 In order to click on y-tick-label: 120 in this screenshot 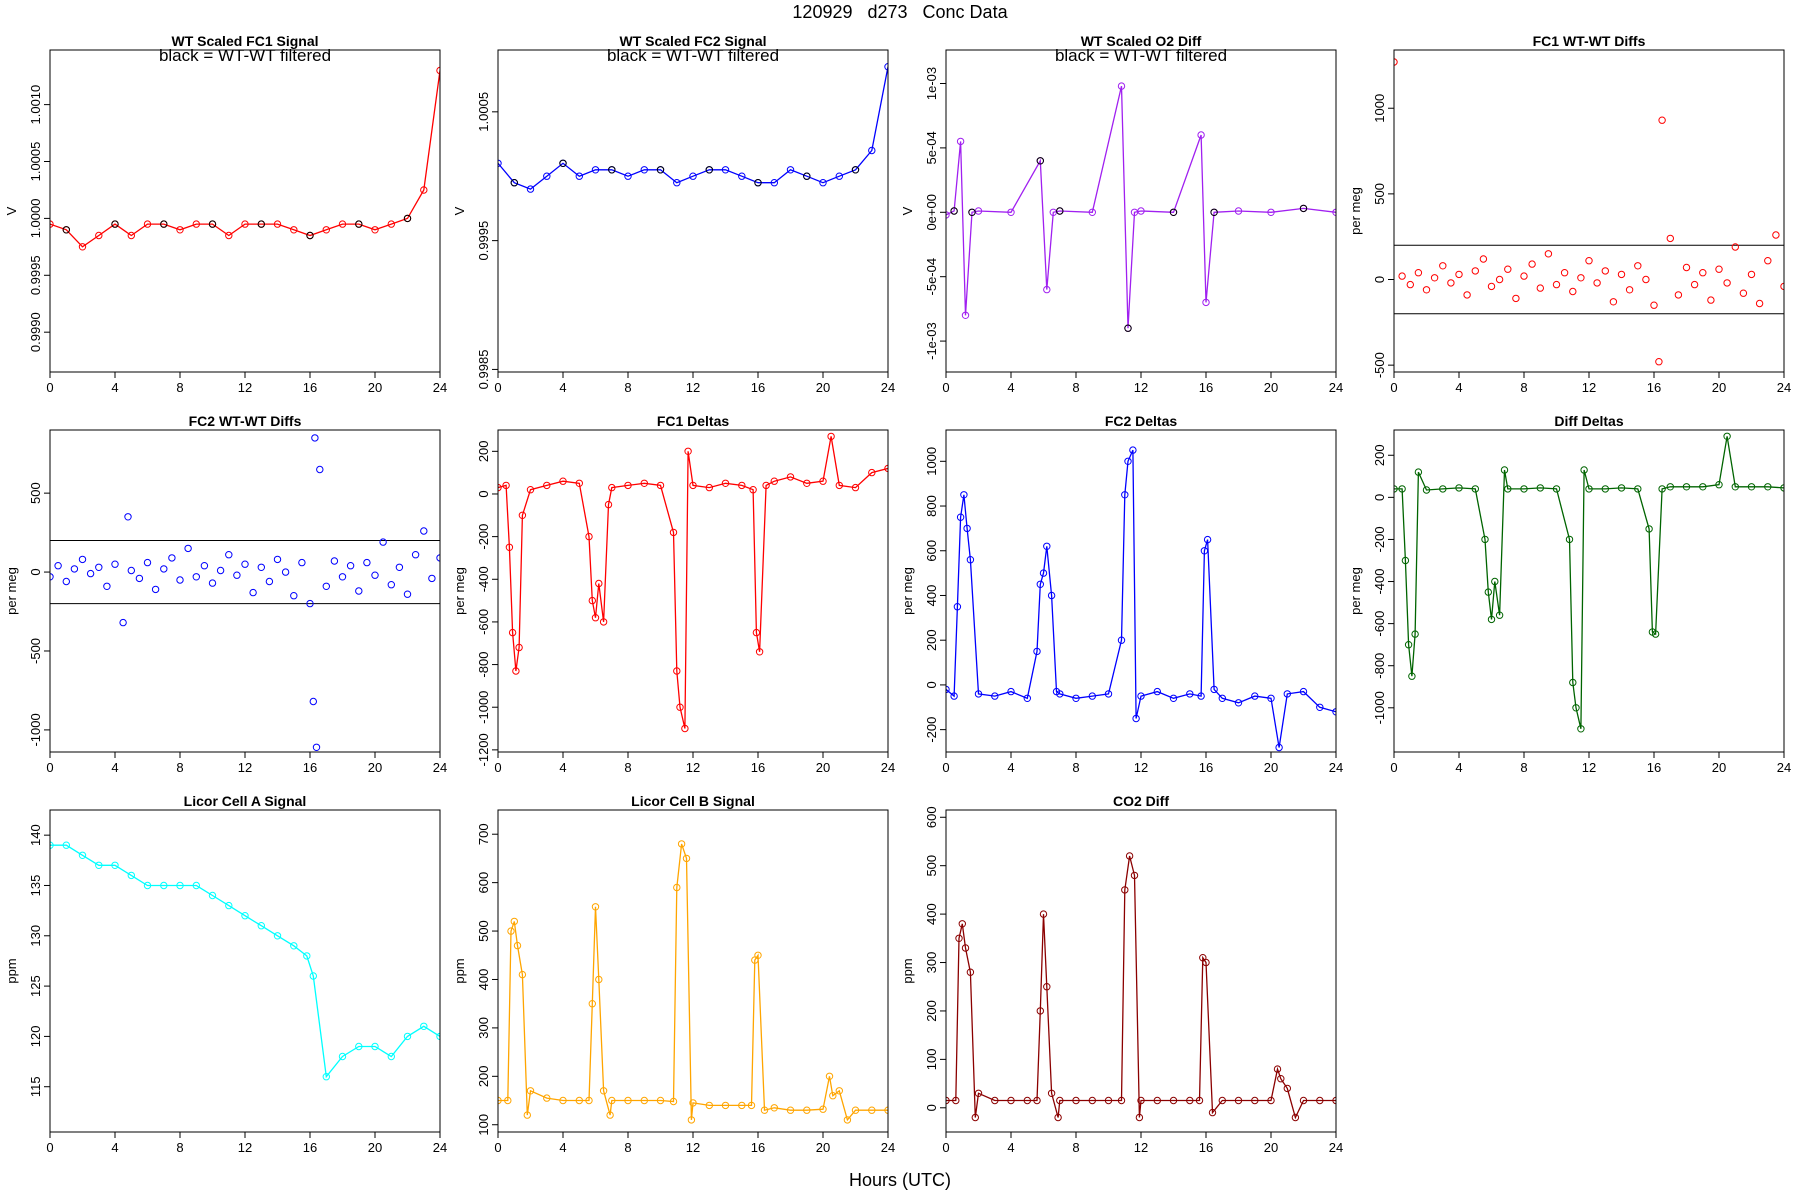, I will do `click(35, 1037)`.